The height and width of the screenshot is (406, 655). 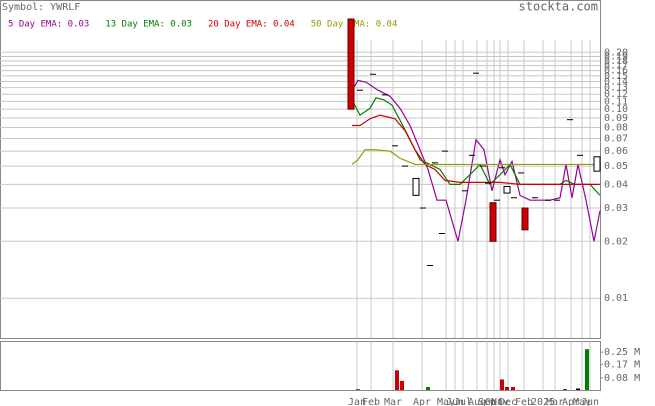 I want to click on x-tick-label: Dec, so click(x=508, y=401).